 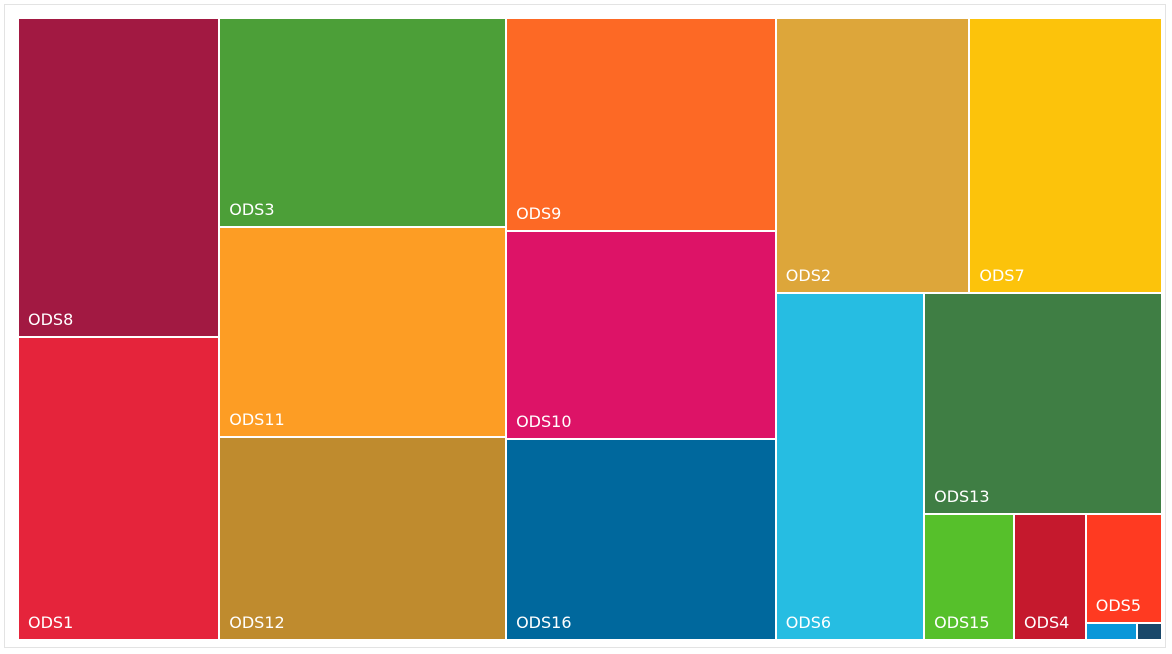 What do you see at coordinates (962, 496) in the screenshot?
I see `tile-label: ODS13` at bounding box center [962, 496].